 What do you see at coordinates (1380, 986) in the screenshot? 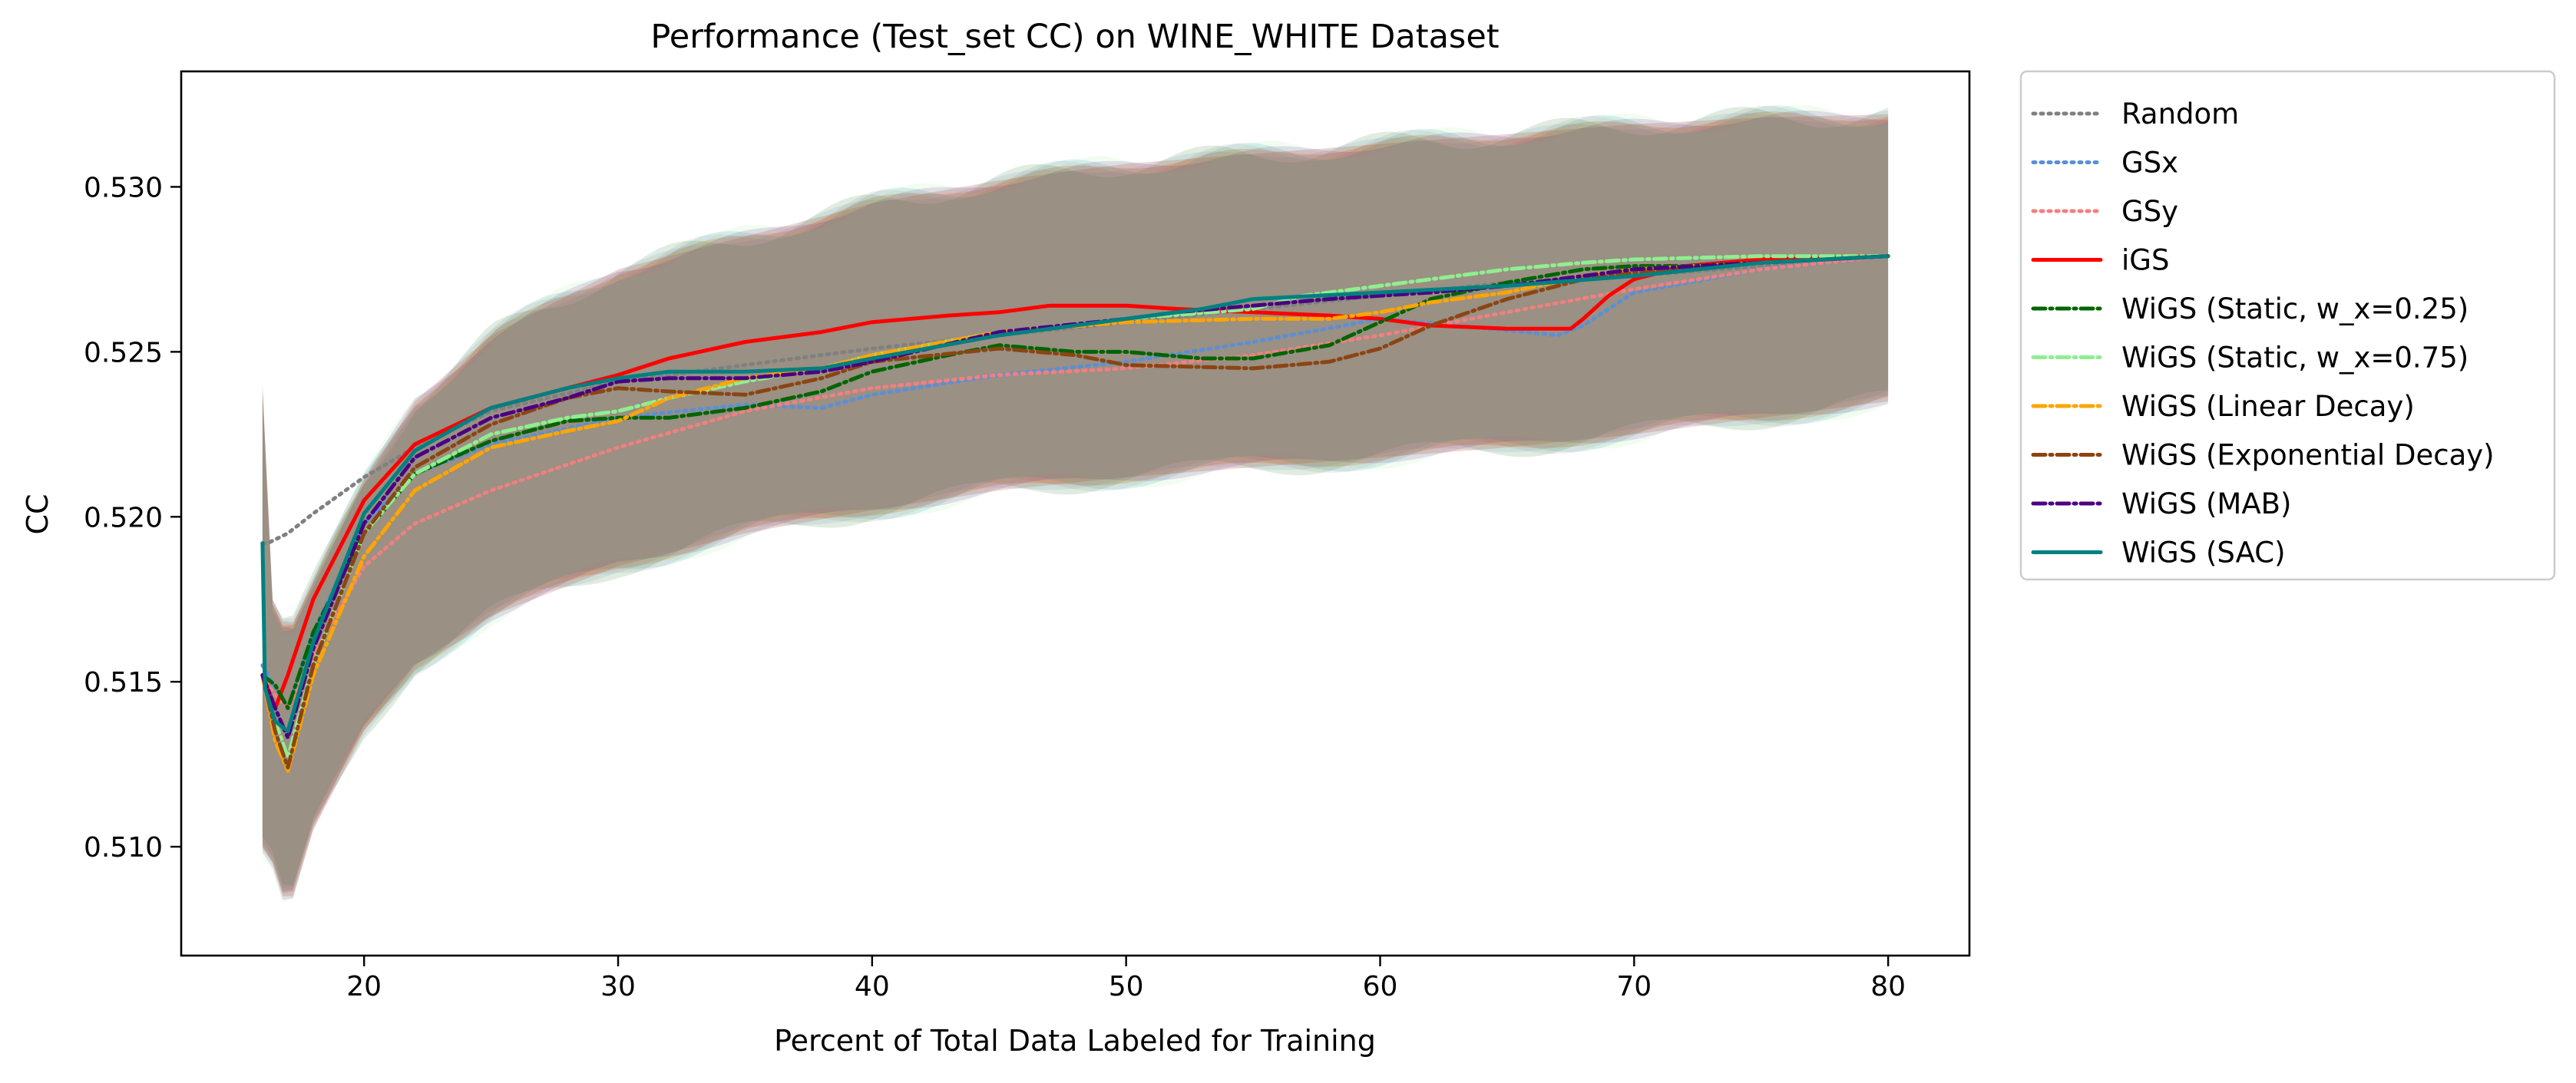
I see `x-tick-label: 60` at bounding box center [1380, 986].